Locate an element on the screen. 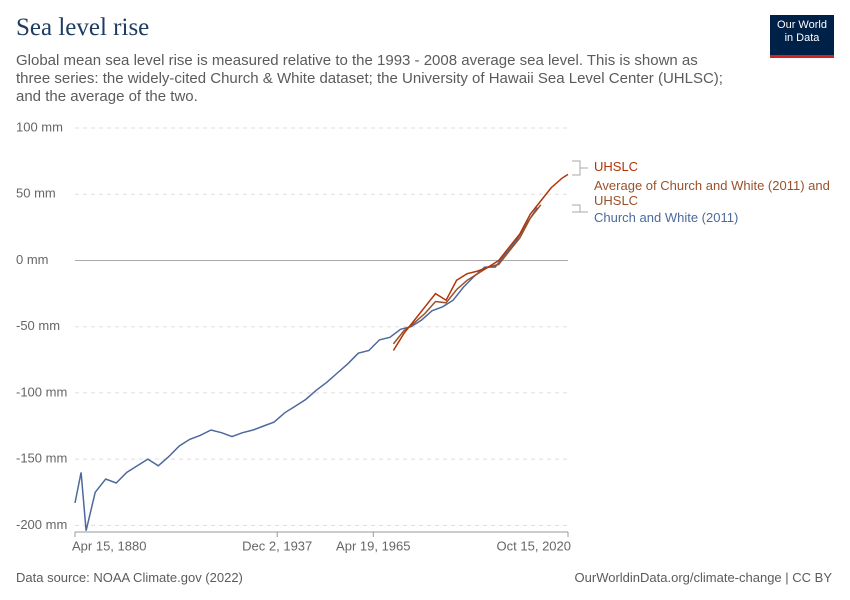 The height and width of the screenshot is (600, 850). y-tick-label: -50 mm is located at coordinates (38, 325).